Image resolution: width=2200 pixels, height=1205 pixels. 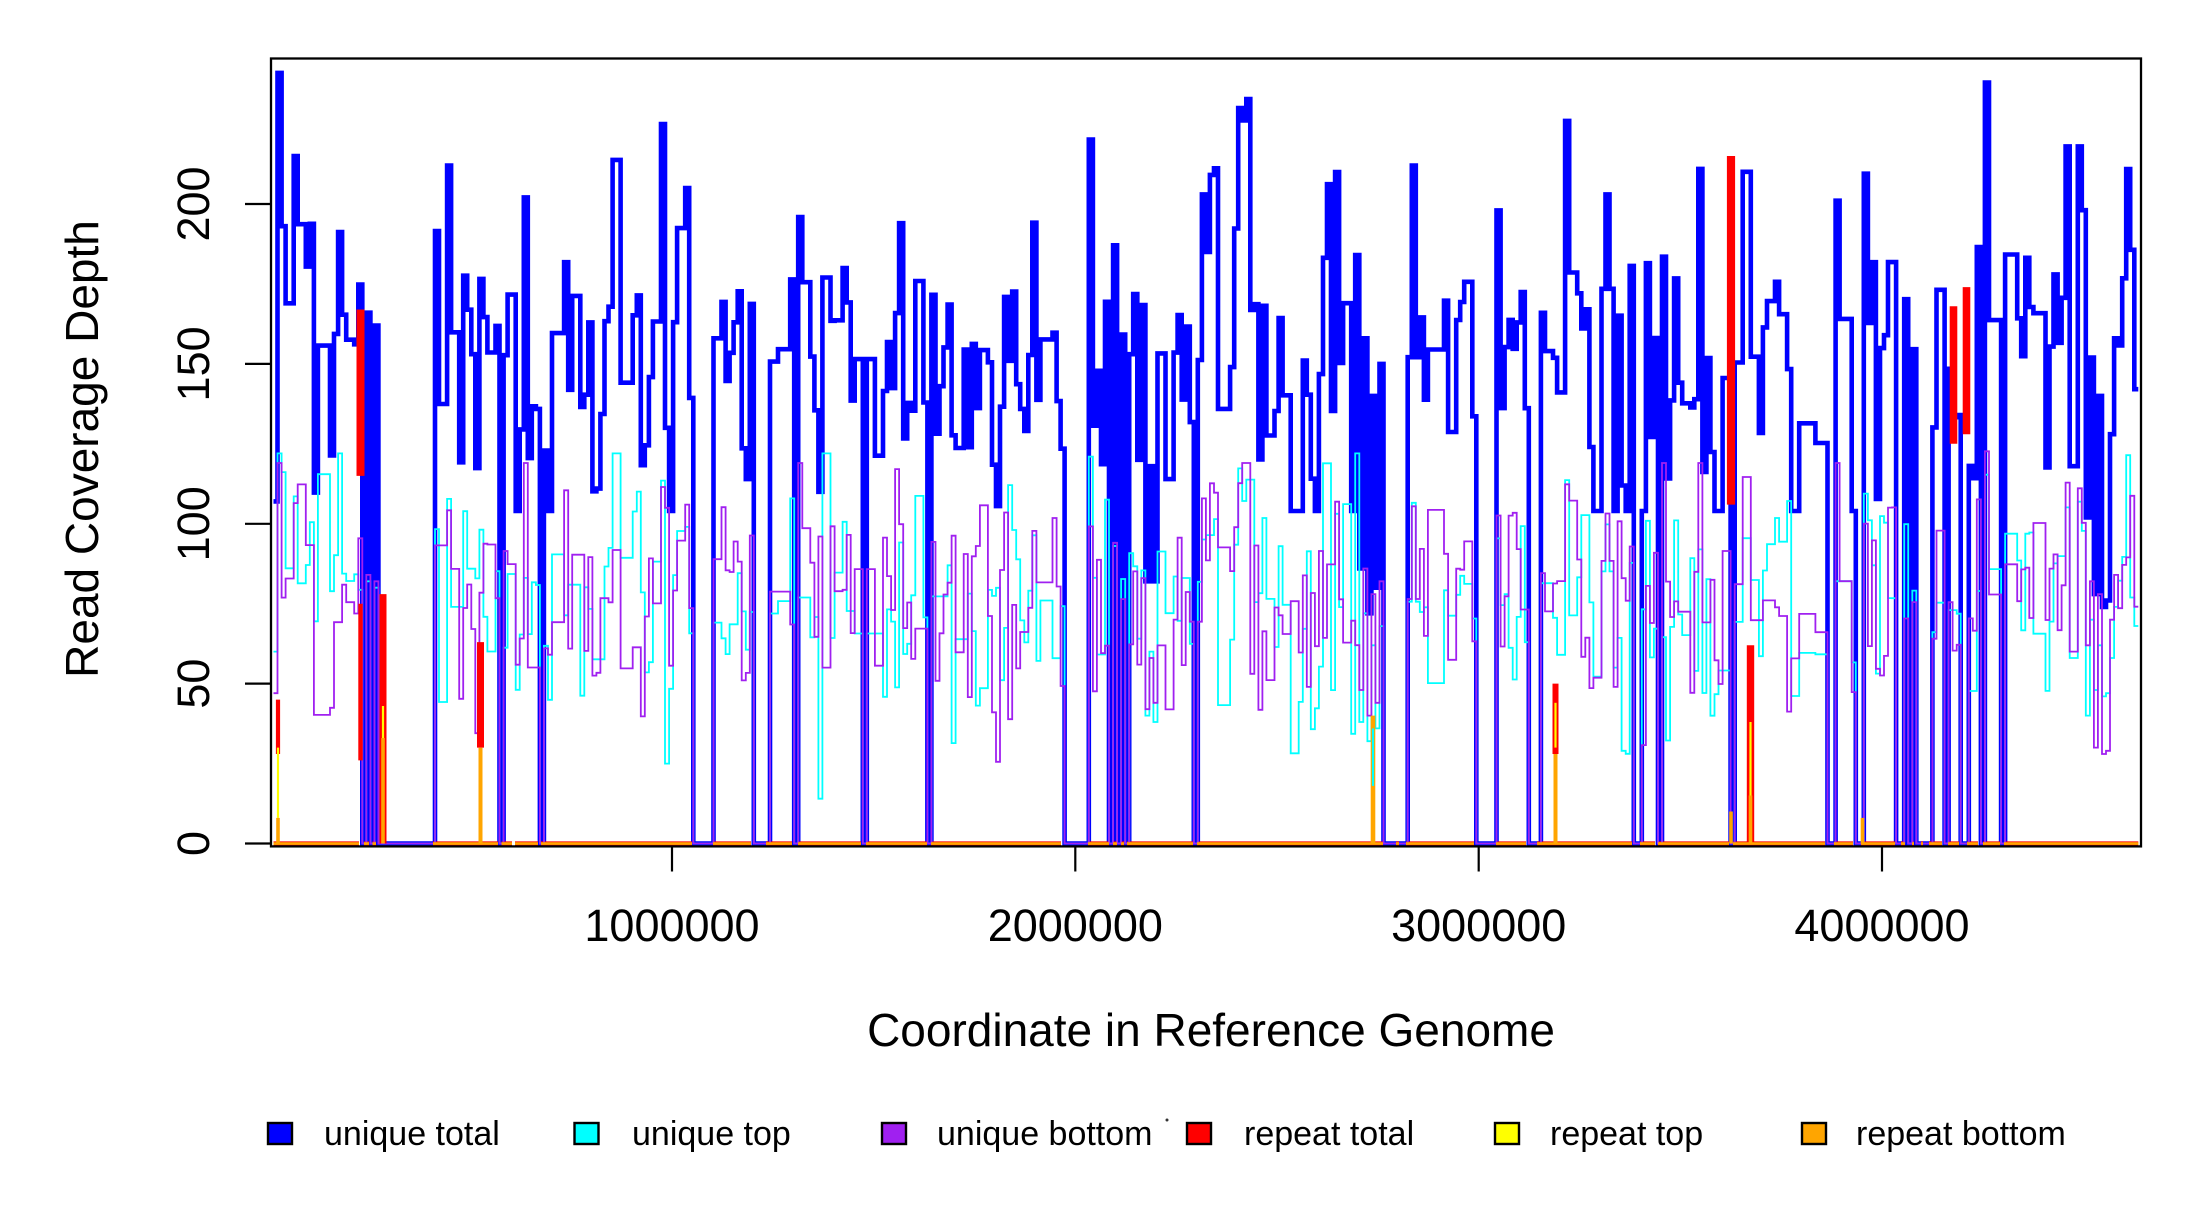 I want to click on svg-text: repeat total, so click(x=1329, y=1134).